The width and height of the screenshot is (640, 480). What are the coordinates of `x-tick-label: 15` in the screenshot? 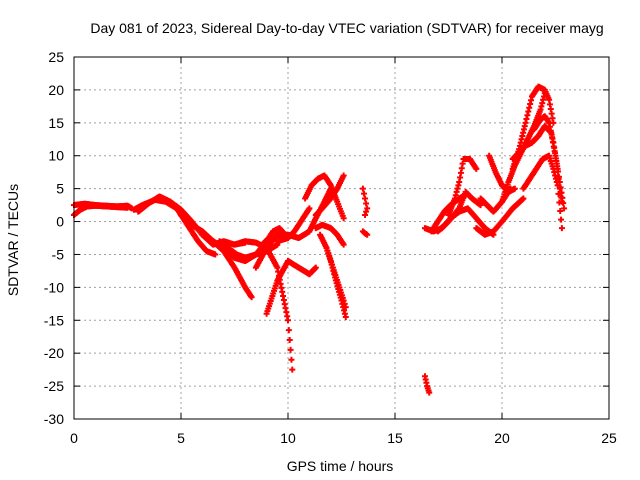 It's located at (395, 438).